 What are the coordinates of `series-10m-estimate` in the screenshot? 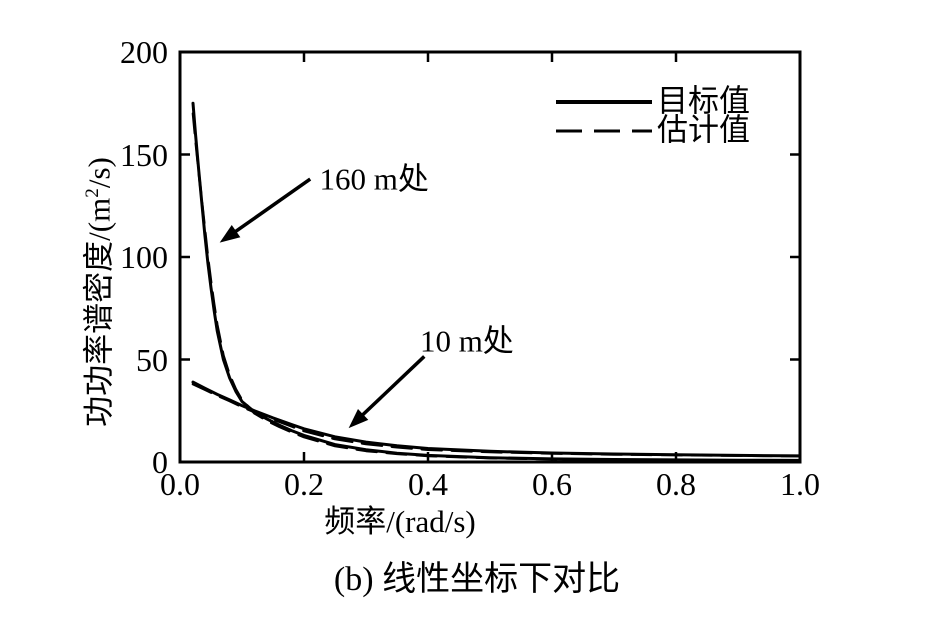 It's located at (496, 420).